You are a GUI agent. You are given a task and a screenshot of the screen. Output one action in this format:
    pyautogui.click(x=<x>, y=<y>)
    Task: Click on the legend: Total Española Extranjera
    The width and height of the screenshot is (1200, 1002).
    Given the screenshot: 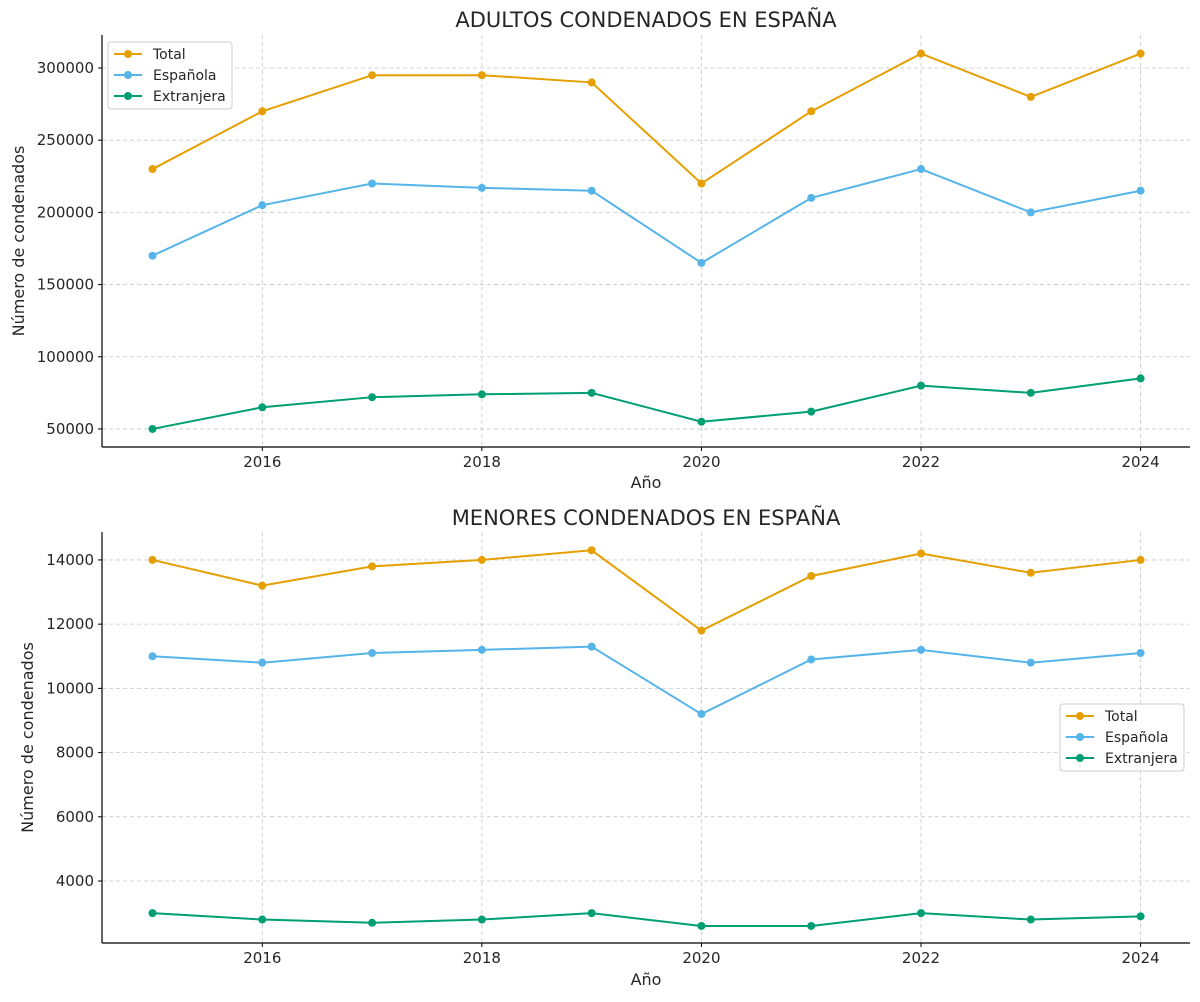 What is the action you would take?
    pyautogui.click(x=170, y=75)
    